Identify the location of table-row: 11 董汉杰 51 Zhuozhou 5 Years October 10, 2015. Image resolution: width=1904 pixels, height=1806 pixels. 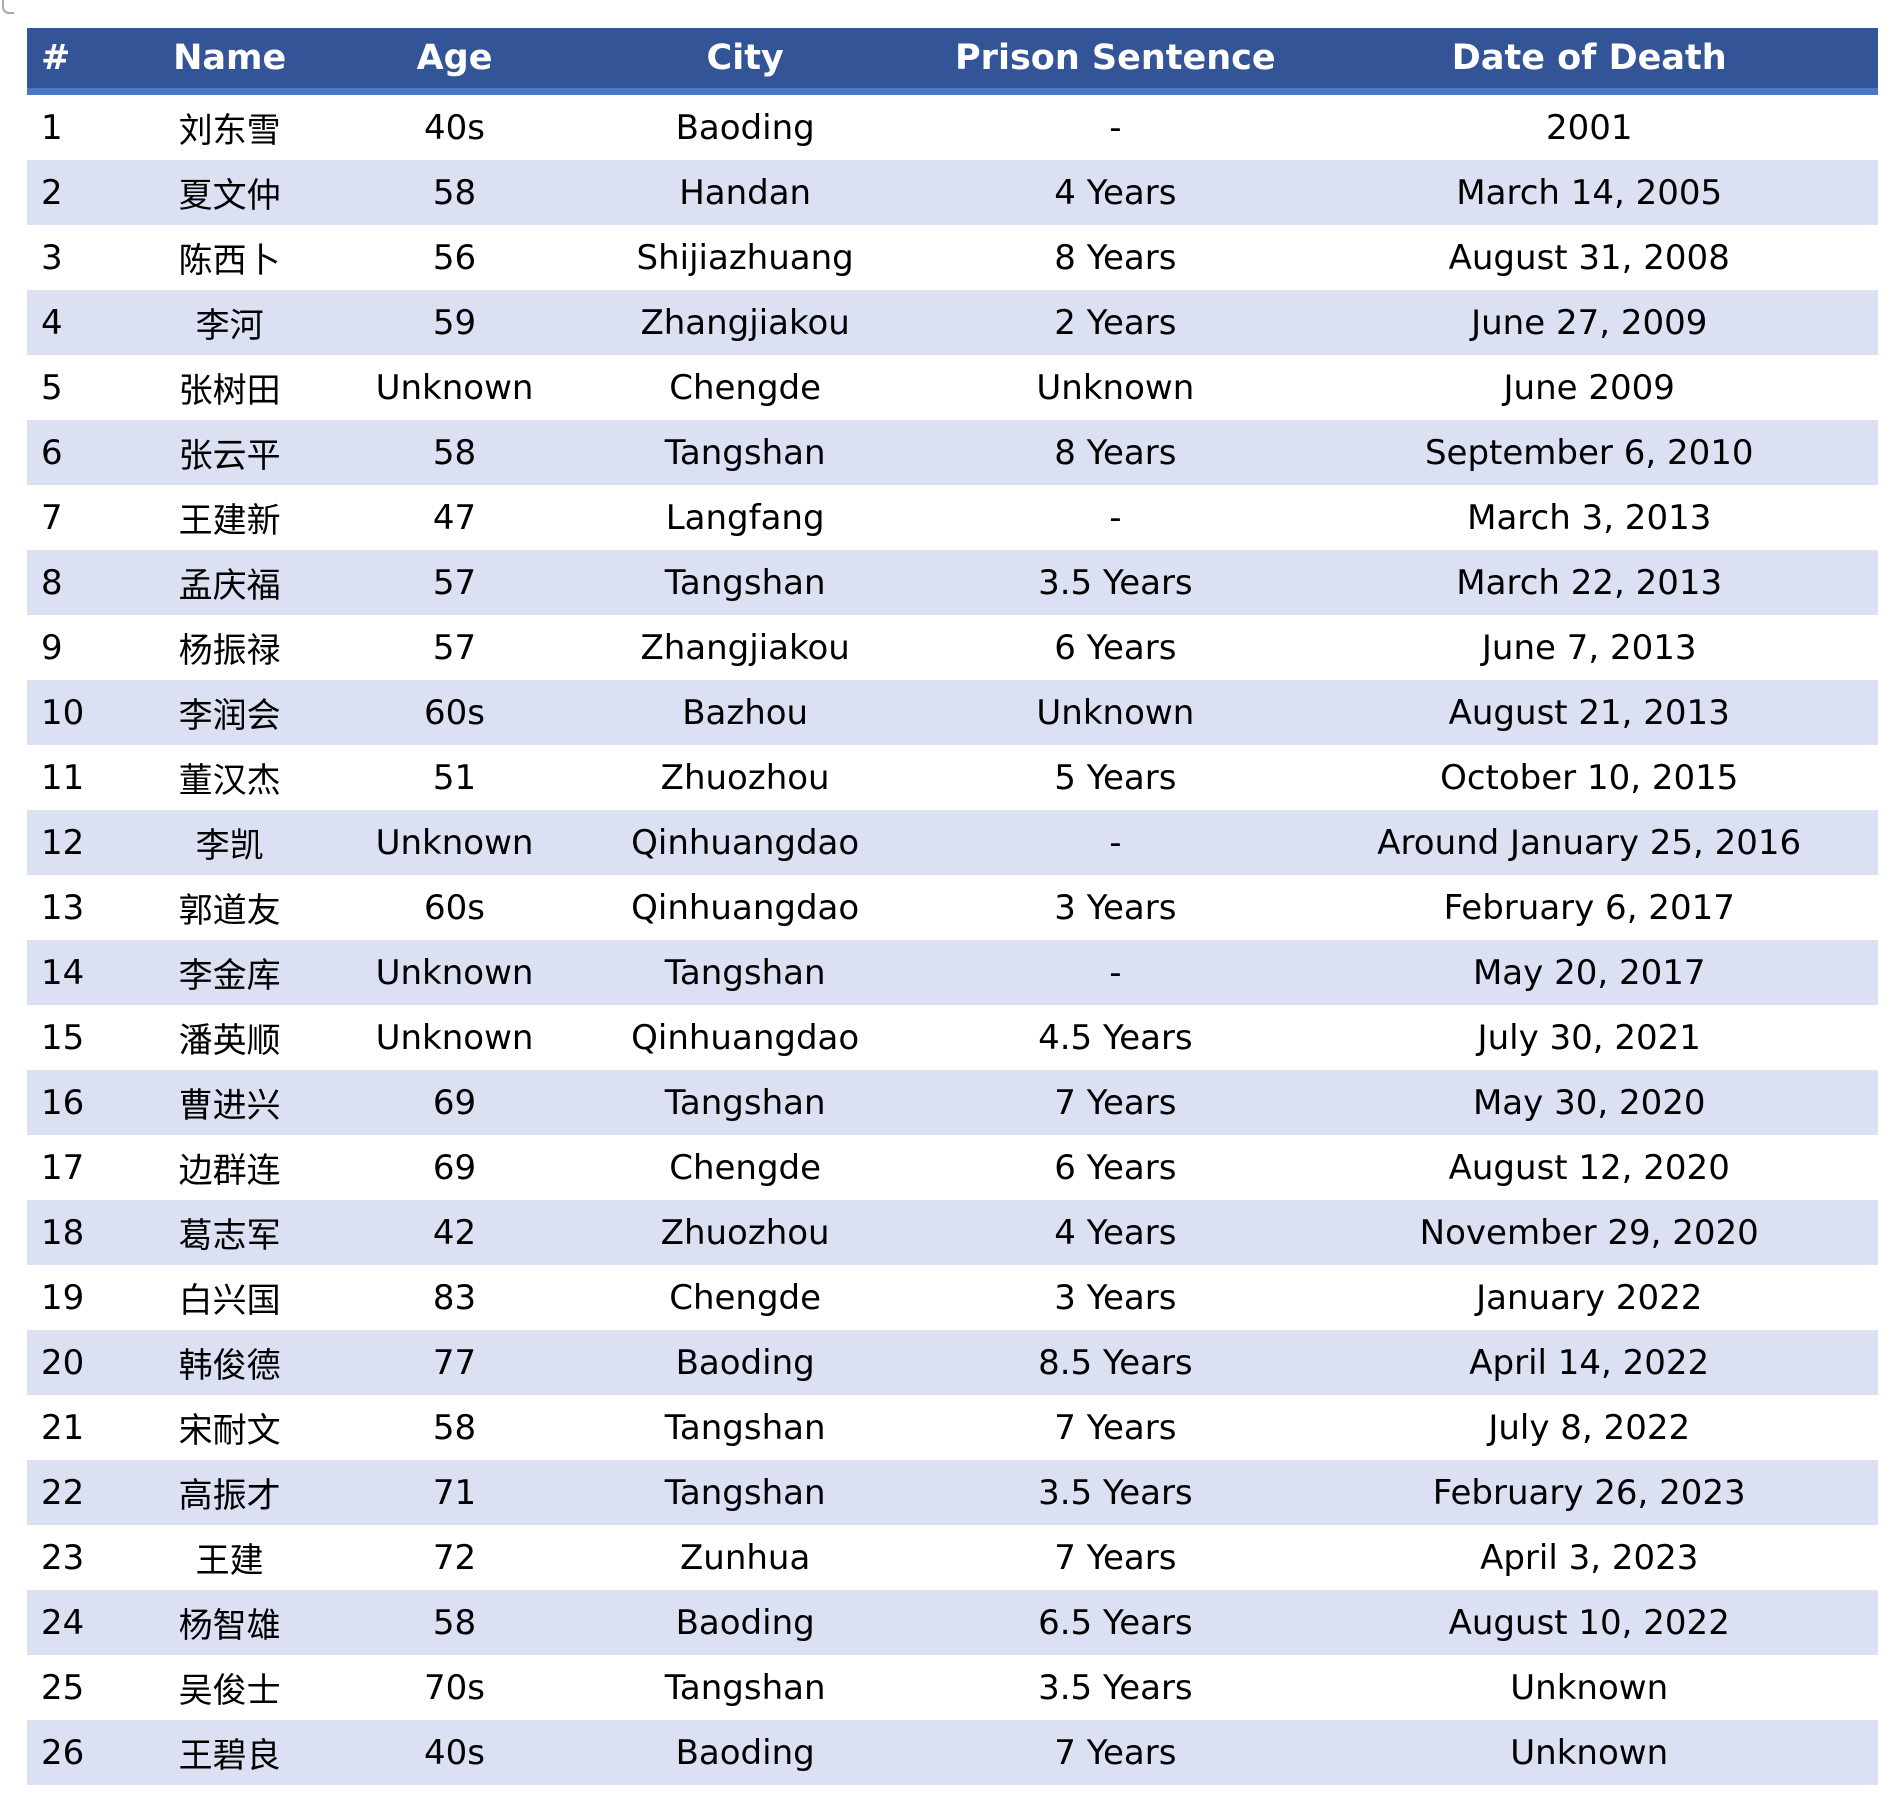
(952, 777).